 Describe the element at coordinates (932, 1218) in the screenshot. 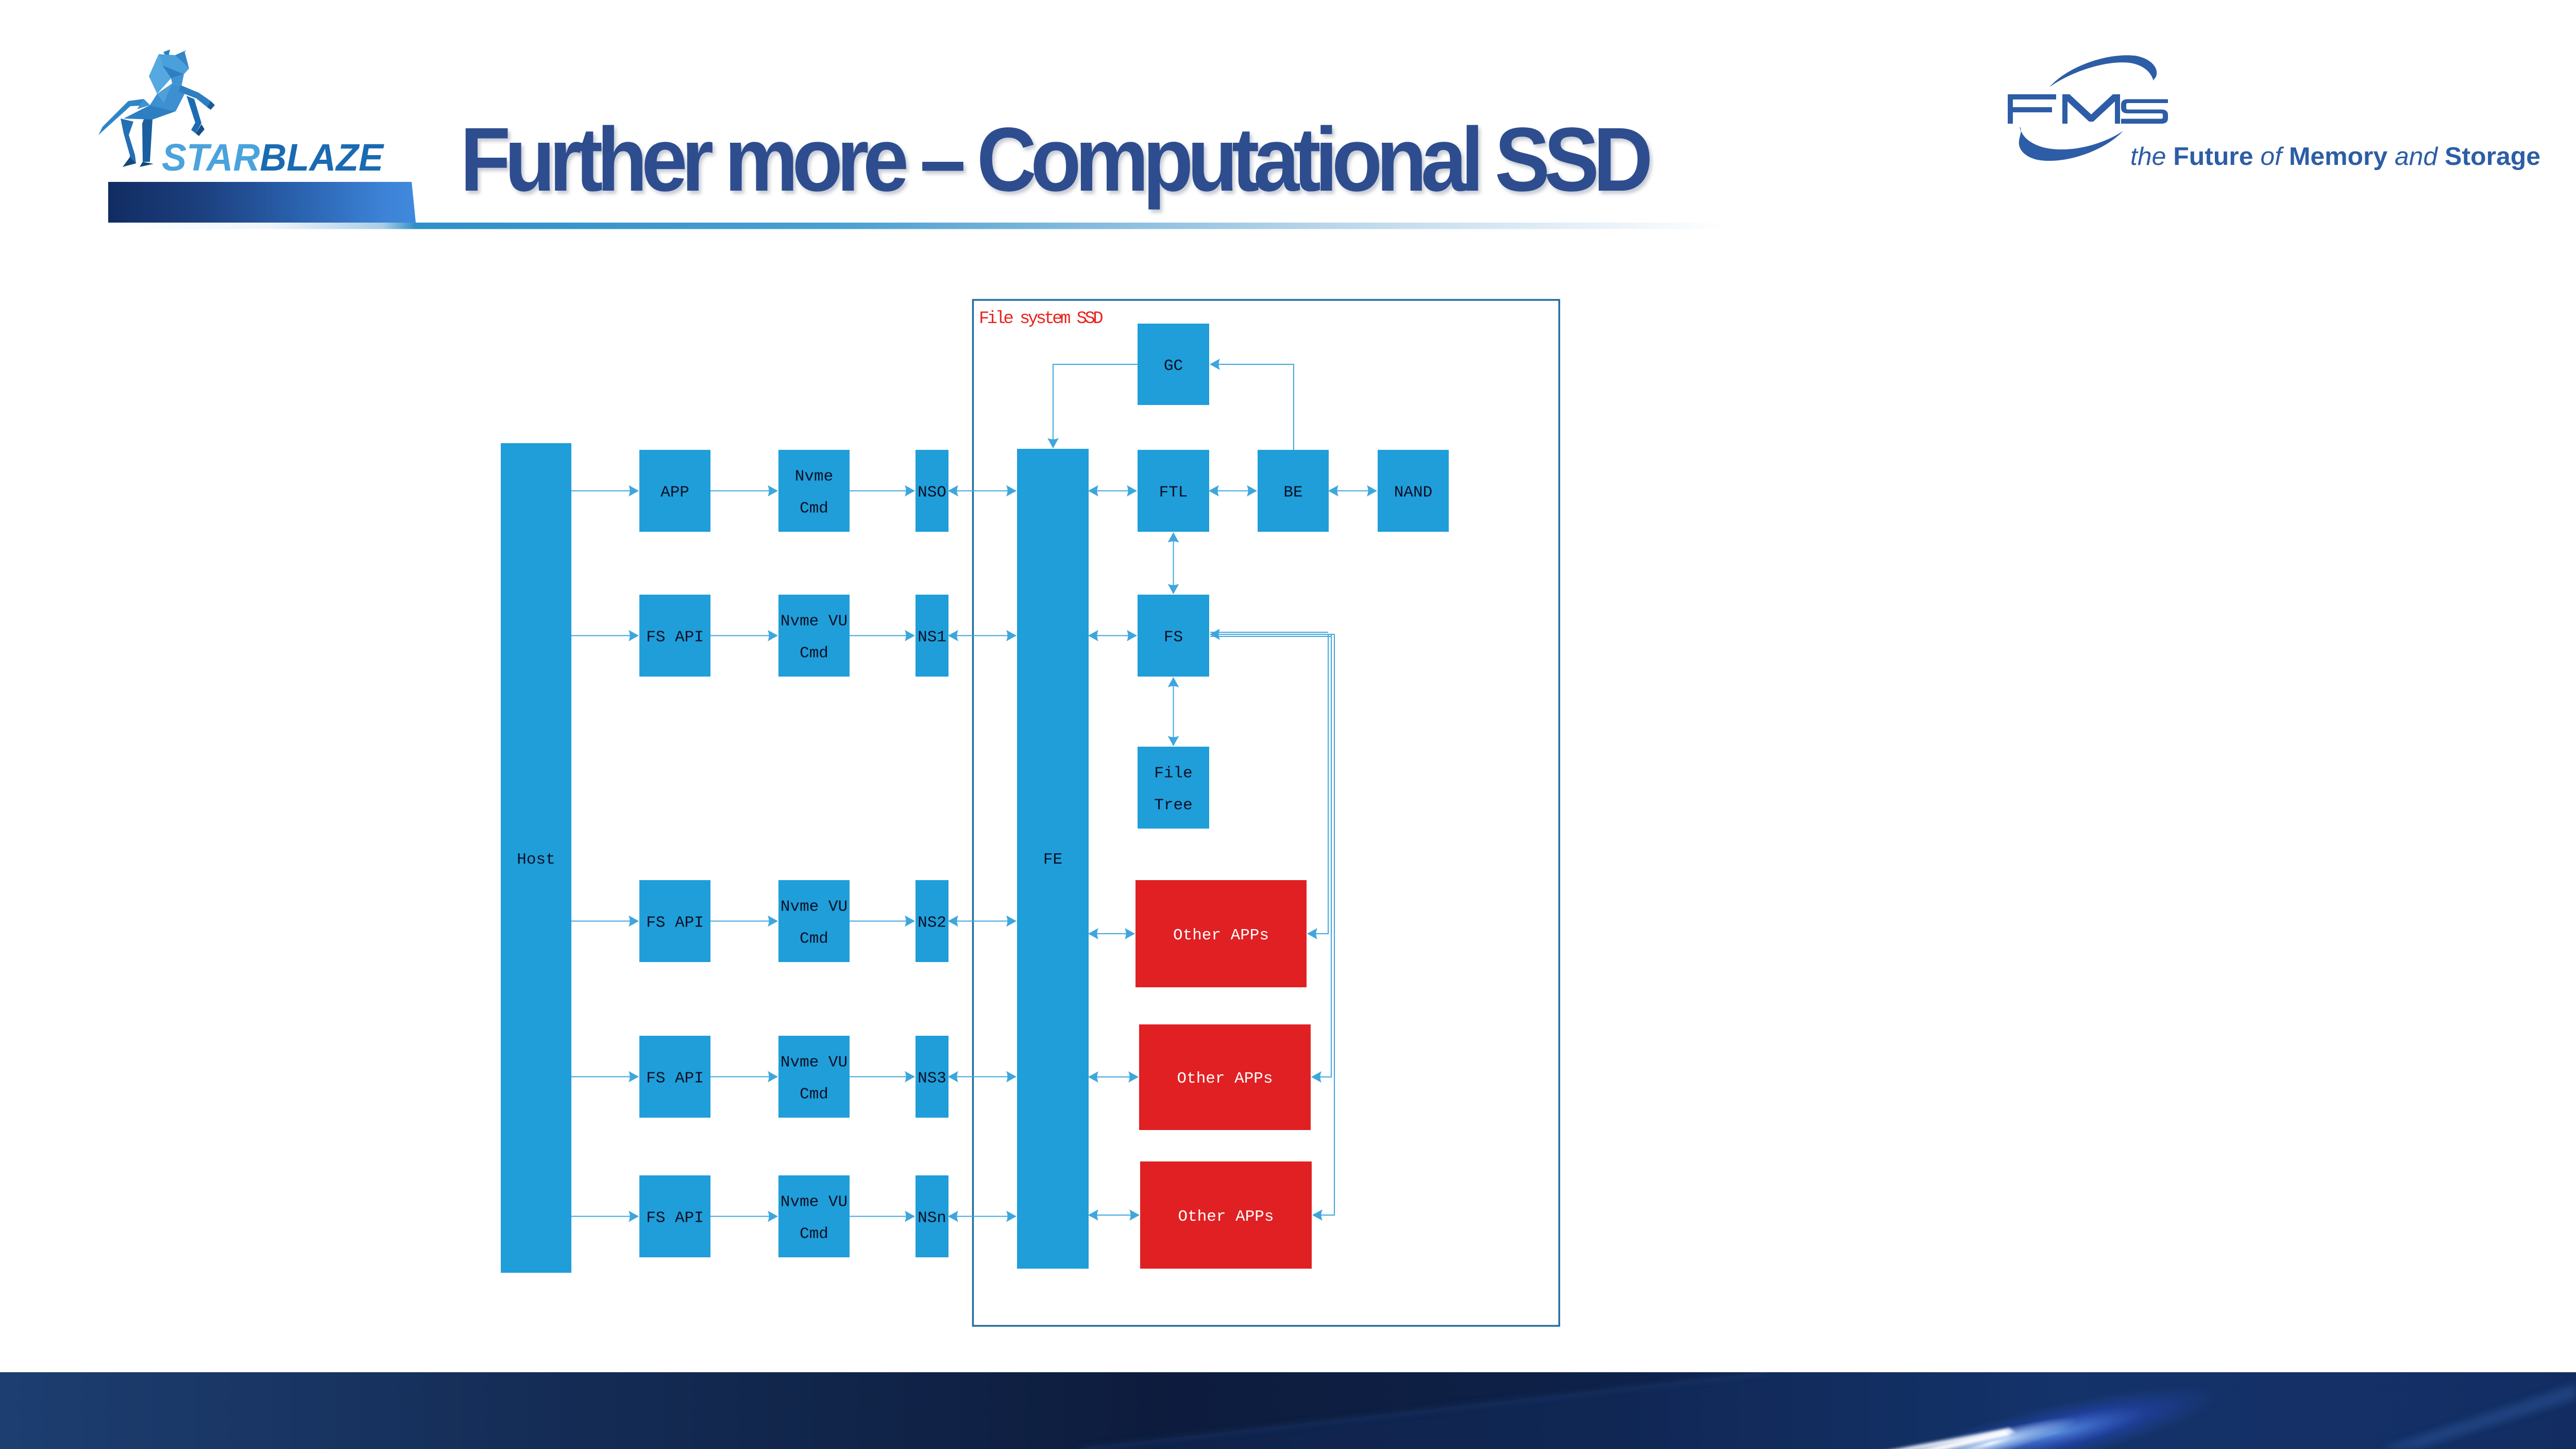

I see `svg-text: NSn` at that location.